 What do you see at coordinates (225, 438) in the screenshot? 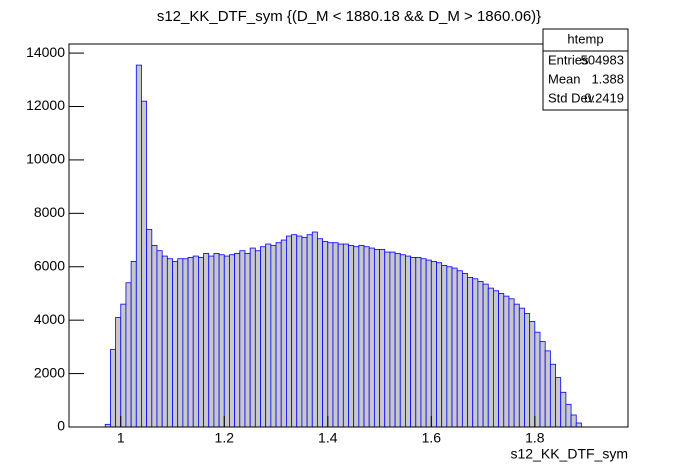
I see `x-tick-label: 1.2` at bounding box center [225, 438].